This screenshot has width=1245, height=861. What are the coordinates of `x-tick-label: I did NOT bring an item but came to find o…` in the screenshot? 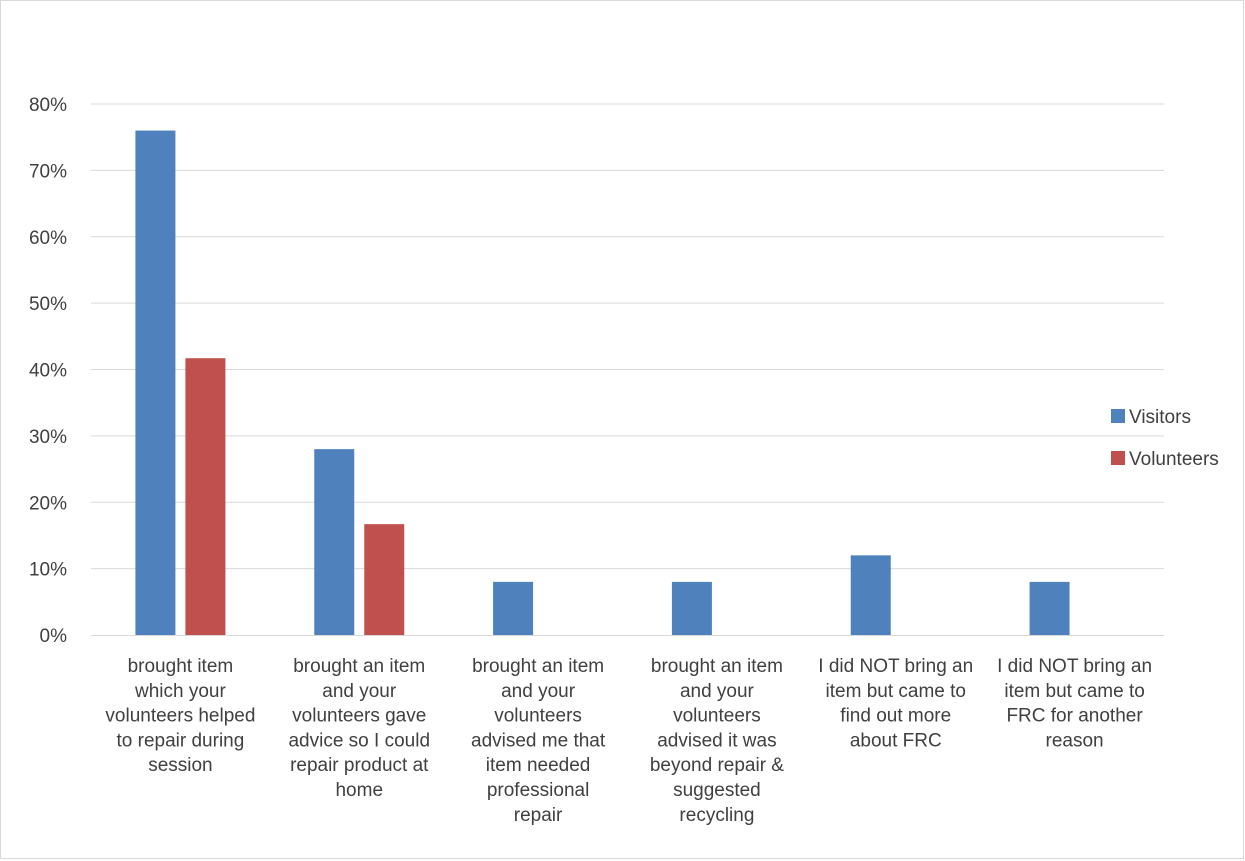 It's located at (895, 703).